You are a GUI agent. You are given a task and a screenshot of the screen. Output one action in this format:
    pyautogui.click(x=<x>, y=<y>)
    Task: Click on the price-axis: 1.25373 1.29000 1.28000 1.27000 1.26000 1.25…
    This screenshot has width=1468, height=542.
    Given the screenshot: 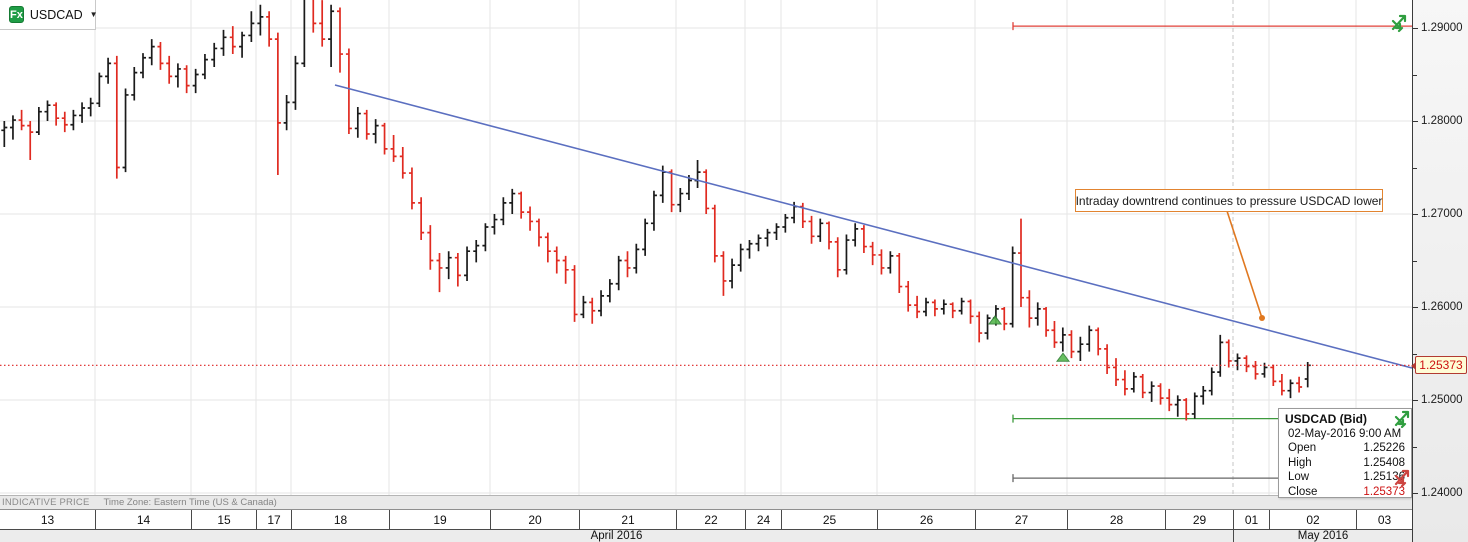 What is the action you would take?
    pyautogui.click(x=1439, y=271)
    